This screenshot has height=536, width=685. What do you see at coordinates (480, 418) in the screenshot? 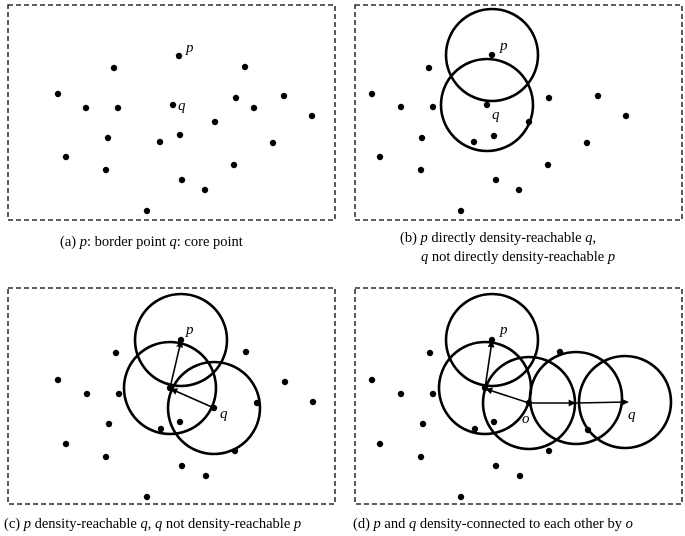
I see `panel-d-points` at bounding box center [480, 418].